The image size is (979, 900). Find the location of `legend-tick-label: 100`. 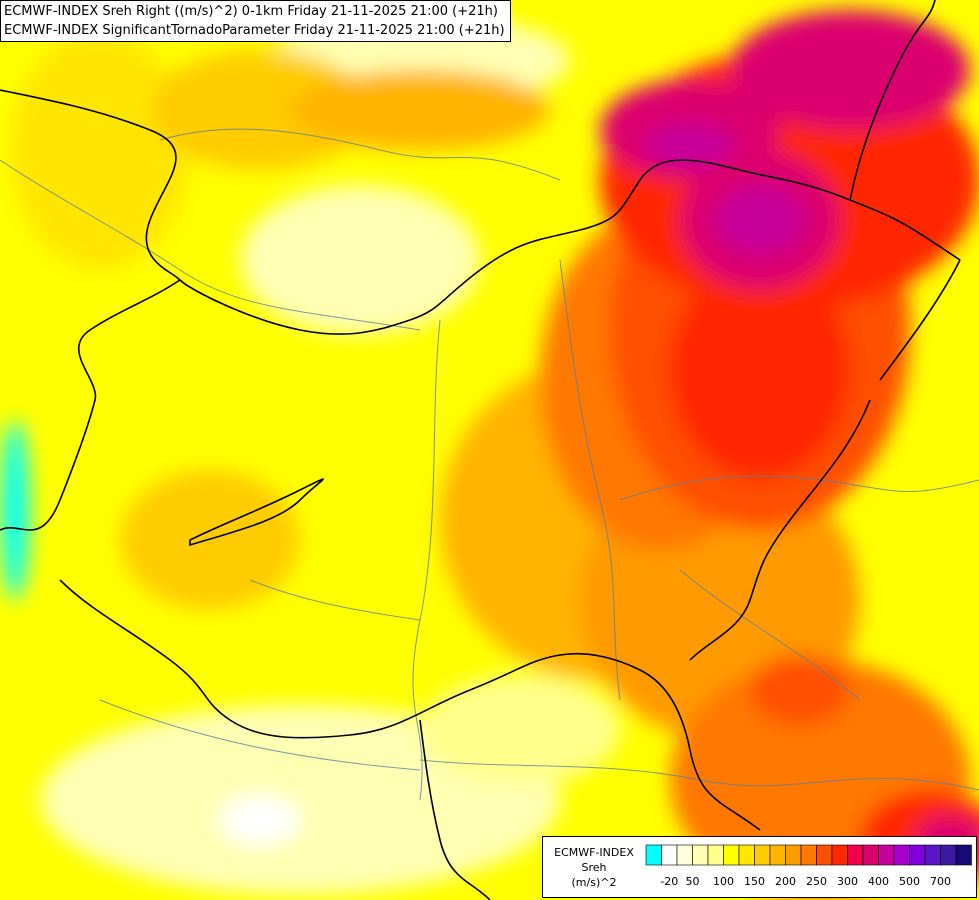

legend-tick-label: 100 is located at coordinates (723, 881).